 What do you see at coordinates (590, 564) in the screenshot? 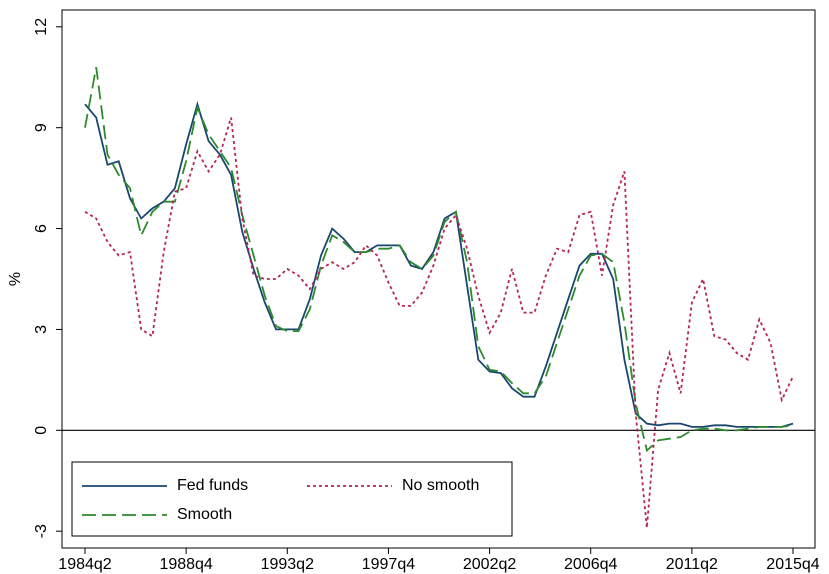
I see `x-tick-label: 2006q4` at bounding box center [590, 564].